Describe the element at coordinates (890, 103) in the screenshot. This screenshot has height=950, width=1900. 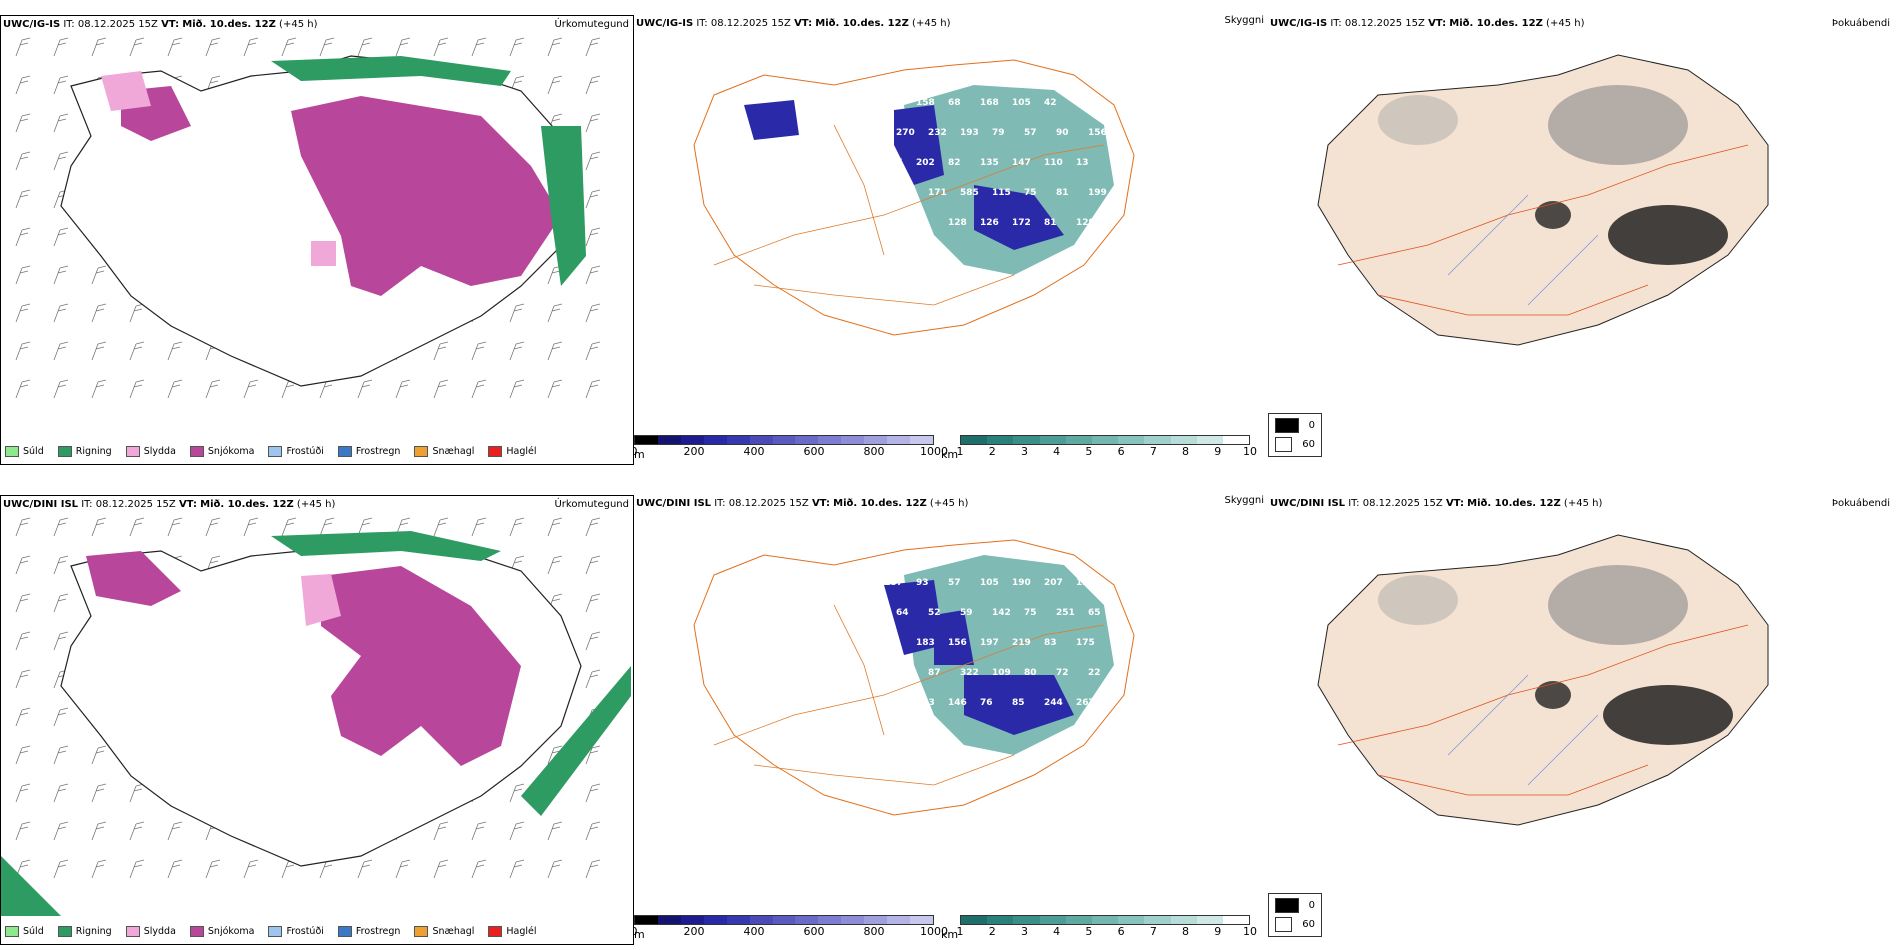
I see `ceiling-value-label: 51` at that location.